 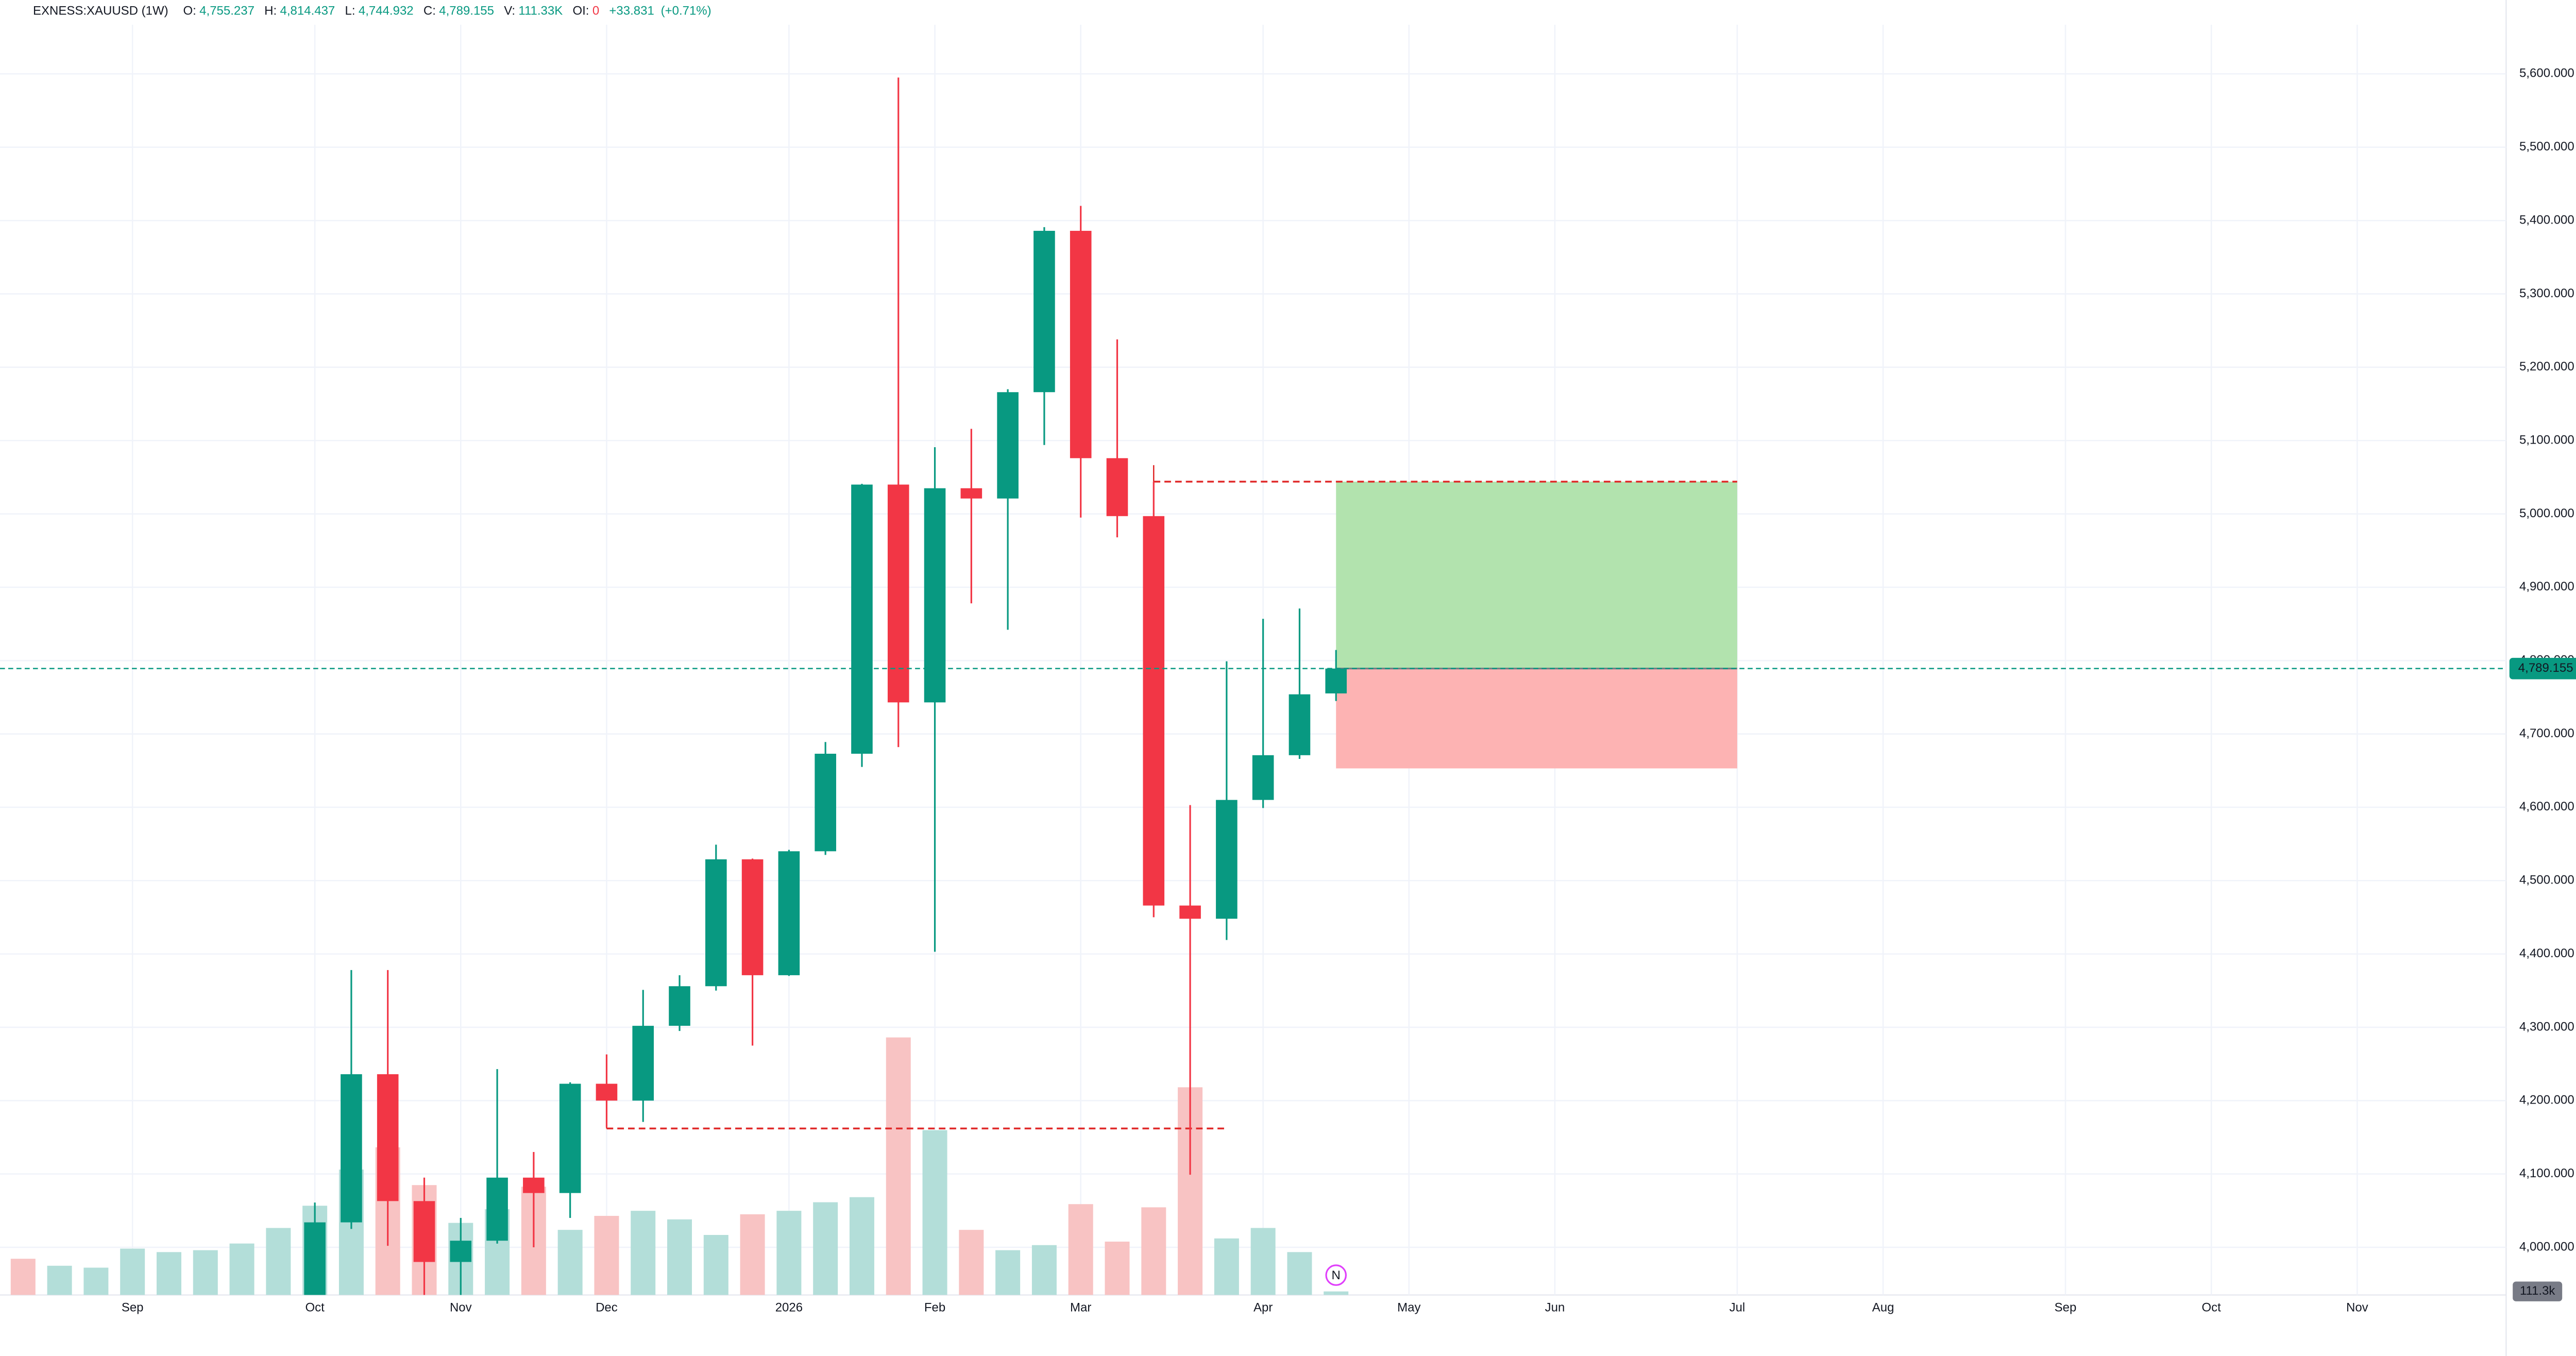 I want to click on x-tick-label: Jun, so click(x=1555, y=1307).